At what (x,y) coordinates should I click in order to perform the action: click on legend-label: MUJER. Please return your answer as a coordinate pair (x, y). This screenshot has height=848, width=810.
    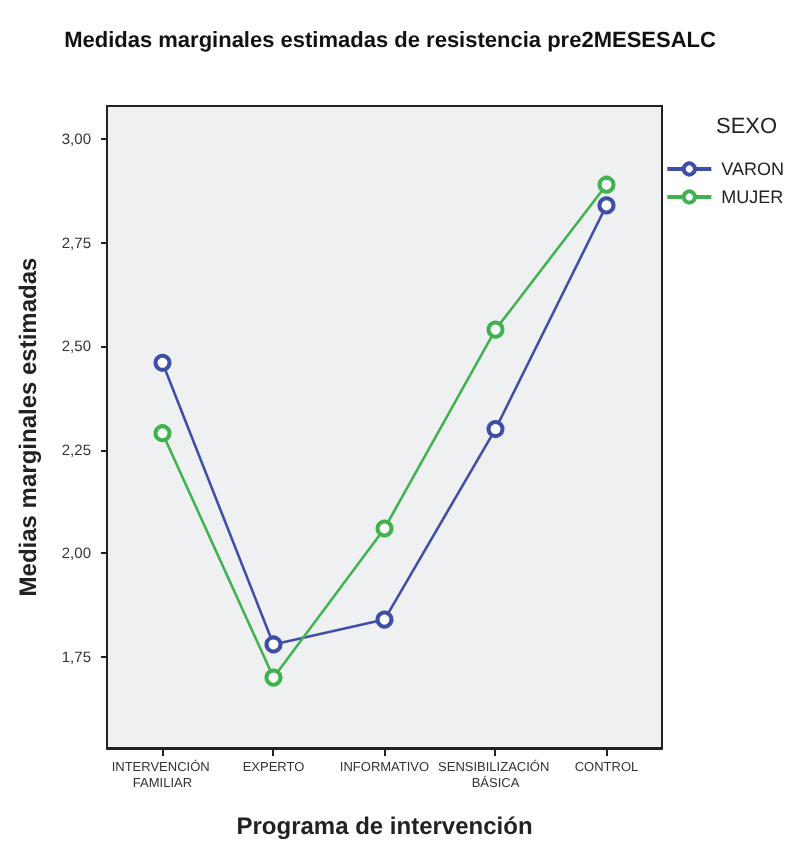
    Looking at the image, I should click on (753, 197).